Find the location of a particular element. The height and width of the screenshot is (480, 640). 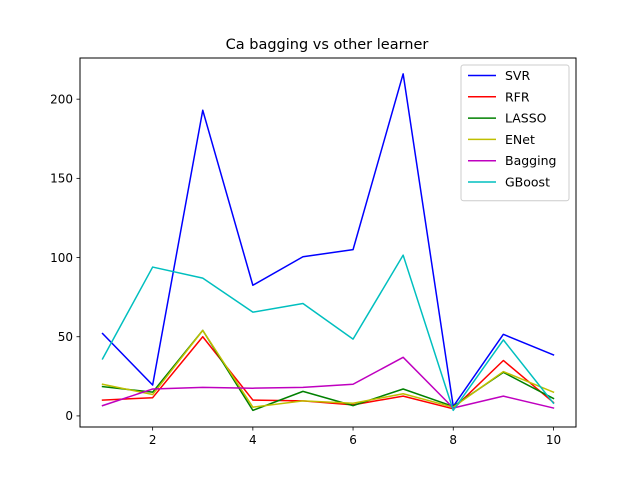

chart-title: Ca bagging vs other learner is located at coordinates (327, 45).